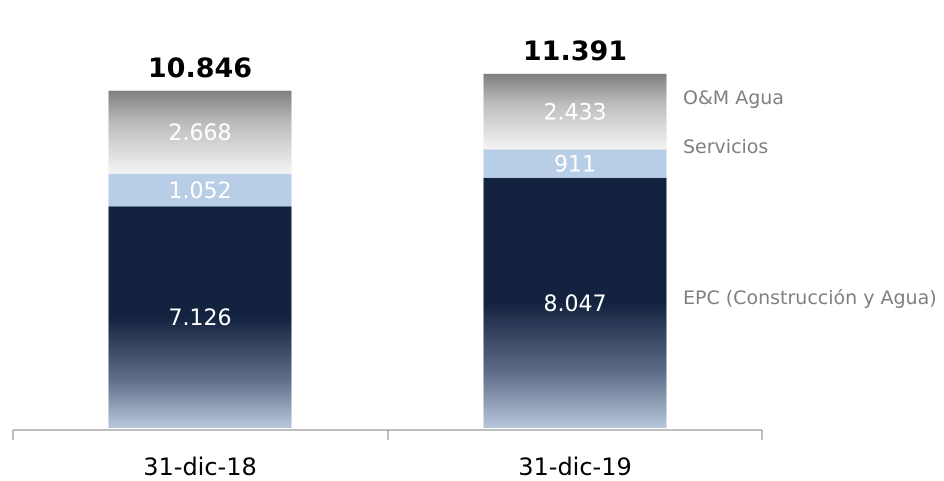 The height and width of the screenshot is (481, 944). I want to click on legend-label-epc: EPC (Construcción y Agua), so click(810, 298).